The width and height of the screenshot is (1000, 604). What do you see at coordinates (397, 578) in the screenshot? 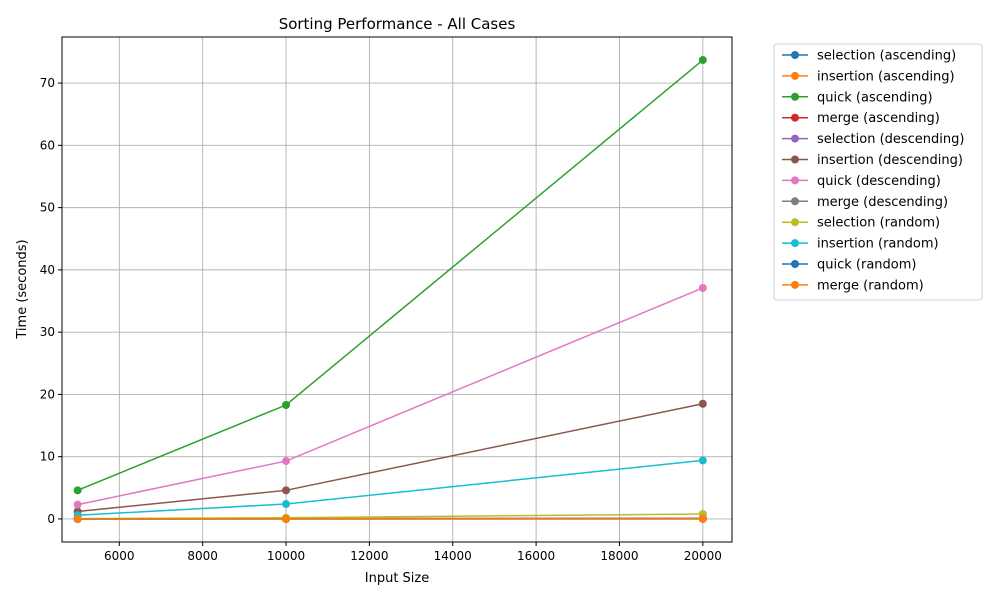
I see `x-axis-label: Input Size` at bounding box center [397, 578].